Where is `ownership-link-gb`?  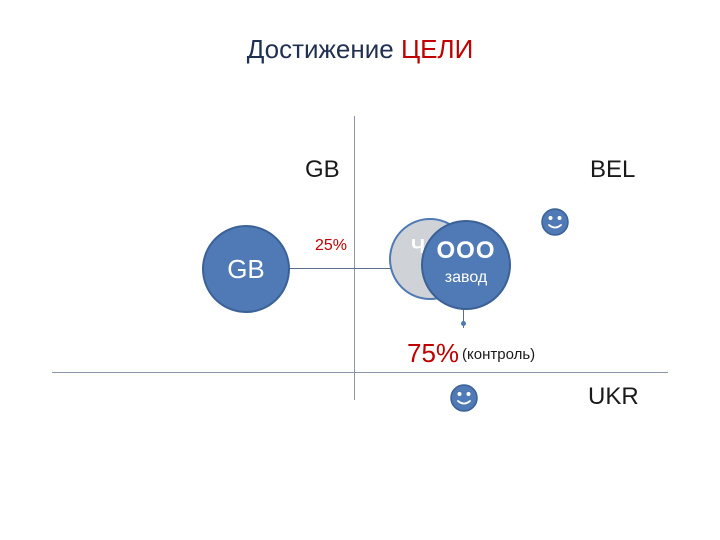 ownership-link-gb is located at coordinates (342, 268).